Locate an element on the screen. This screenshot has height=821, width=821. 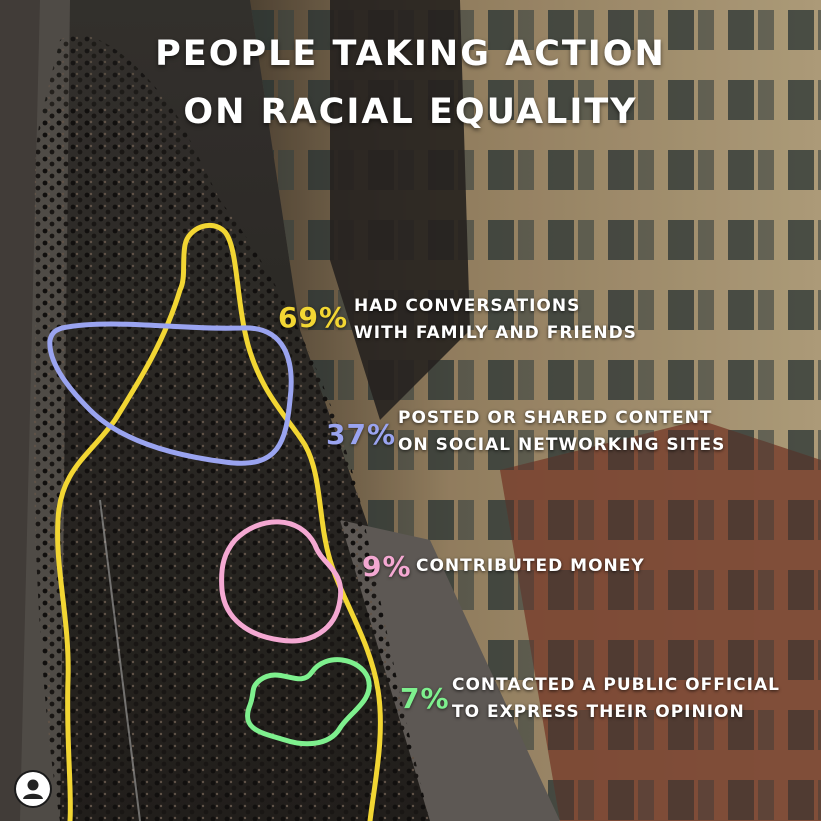
outline-official is located at coordinates (308, 702).